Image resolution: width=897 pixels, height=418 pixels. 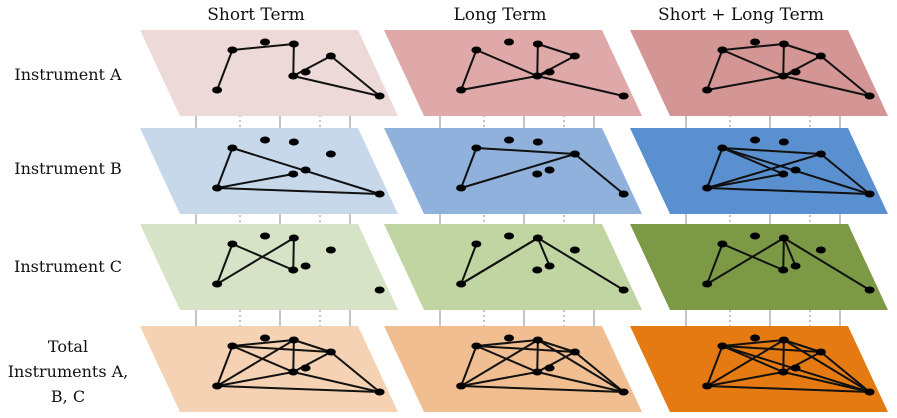 I want to click on row-label-instrument-a: Instrument A, so click(x=68, y=74).